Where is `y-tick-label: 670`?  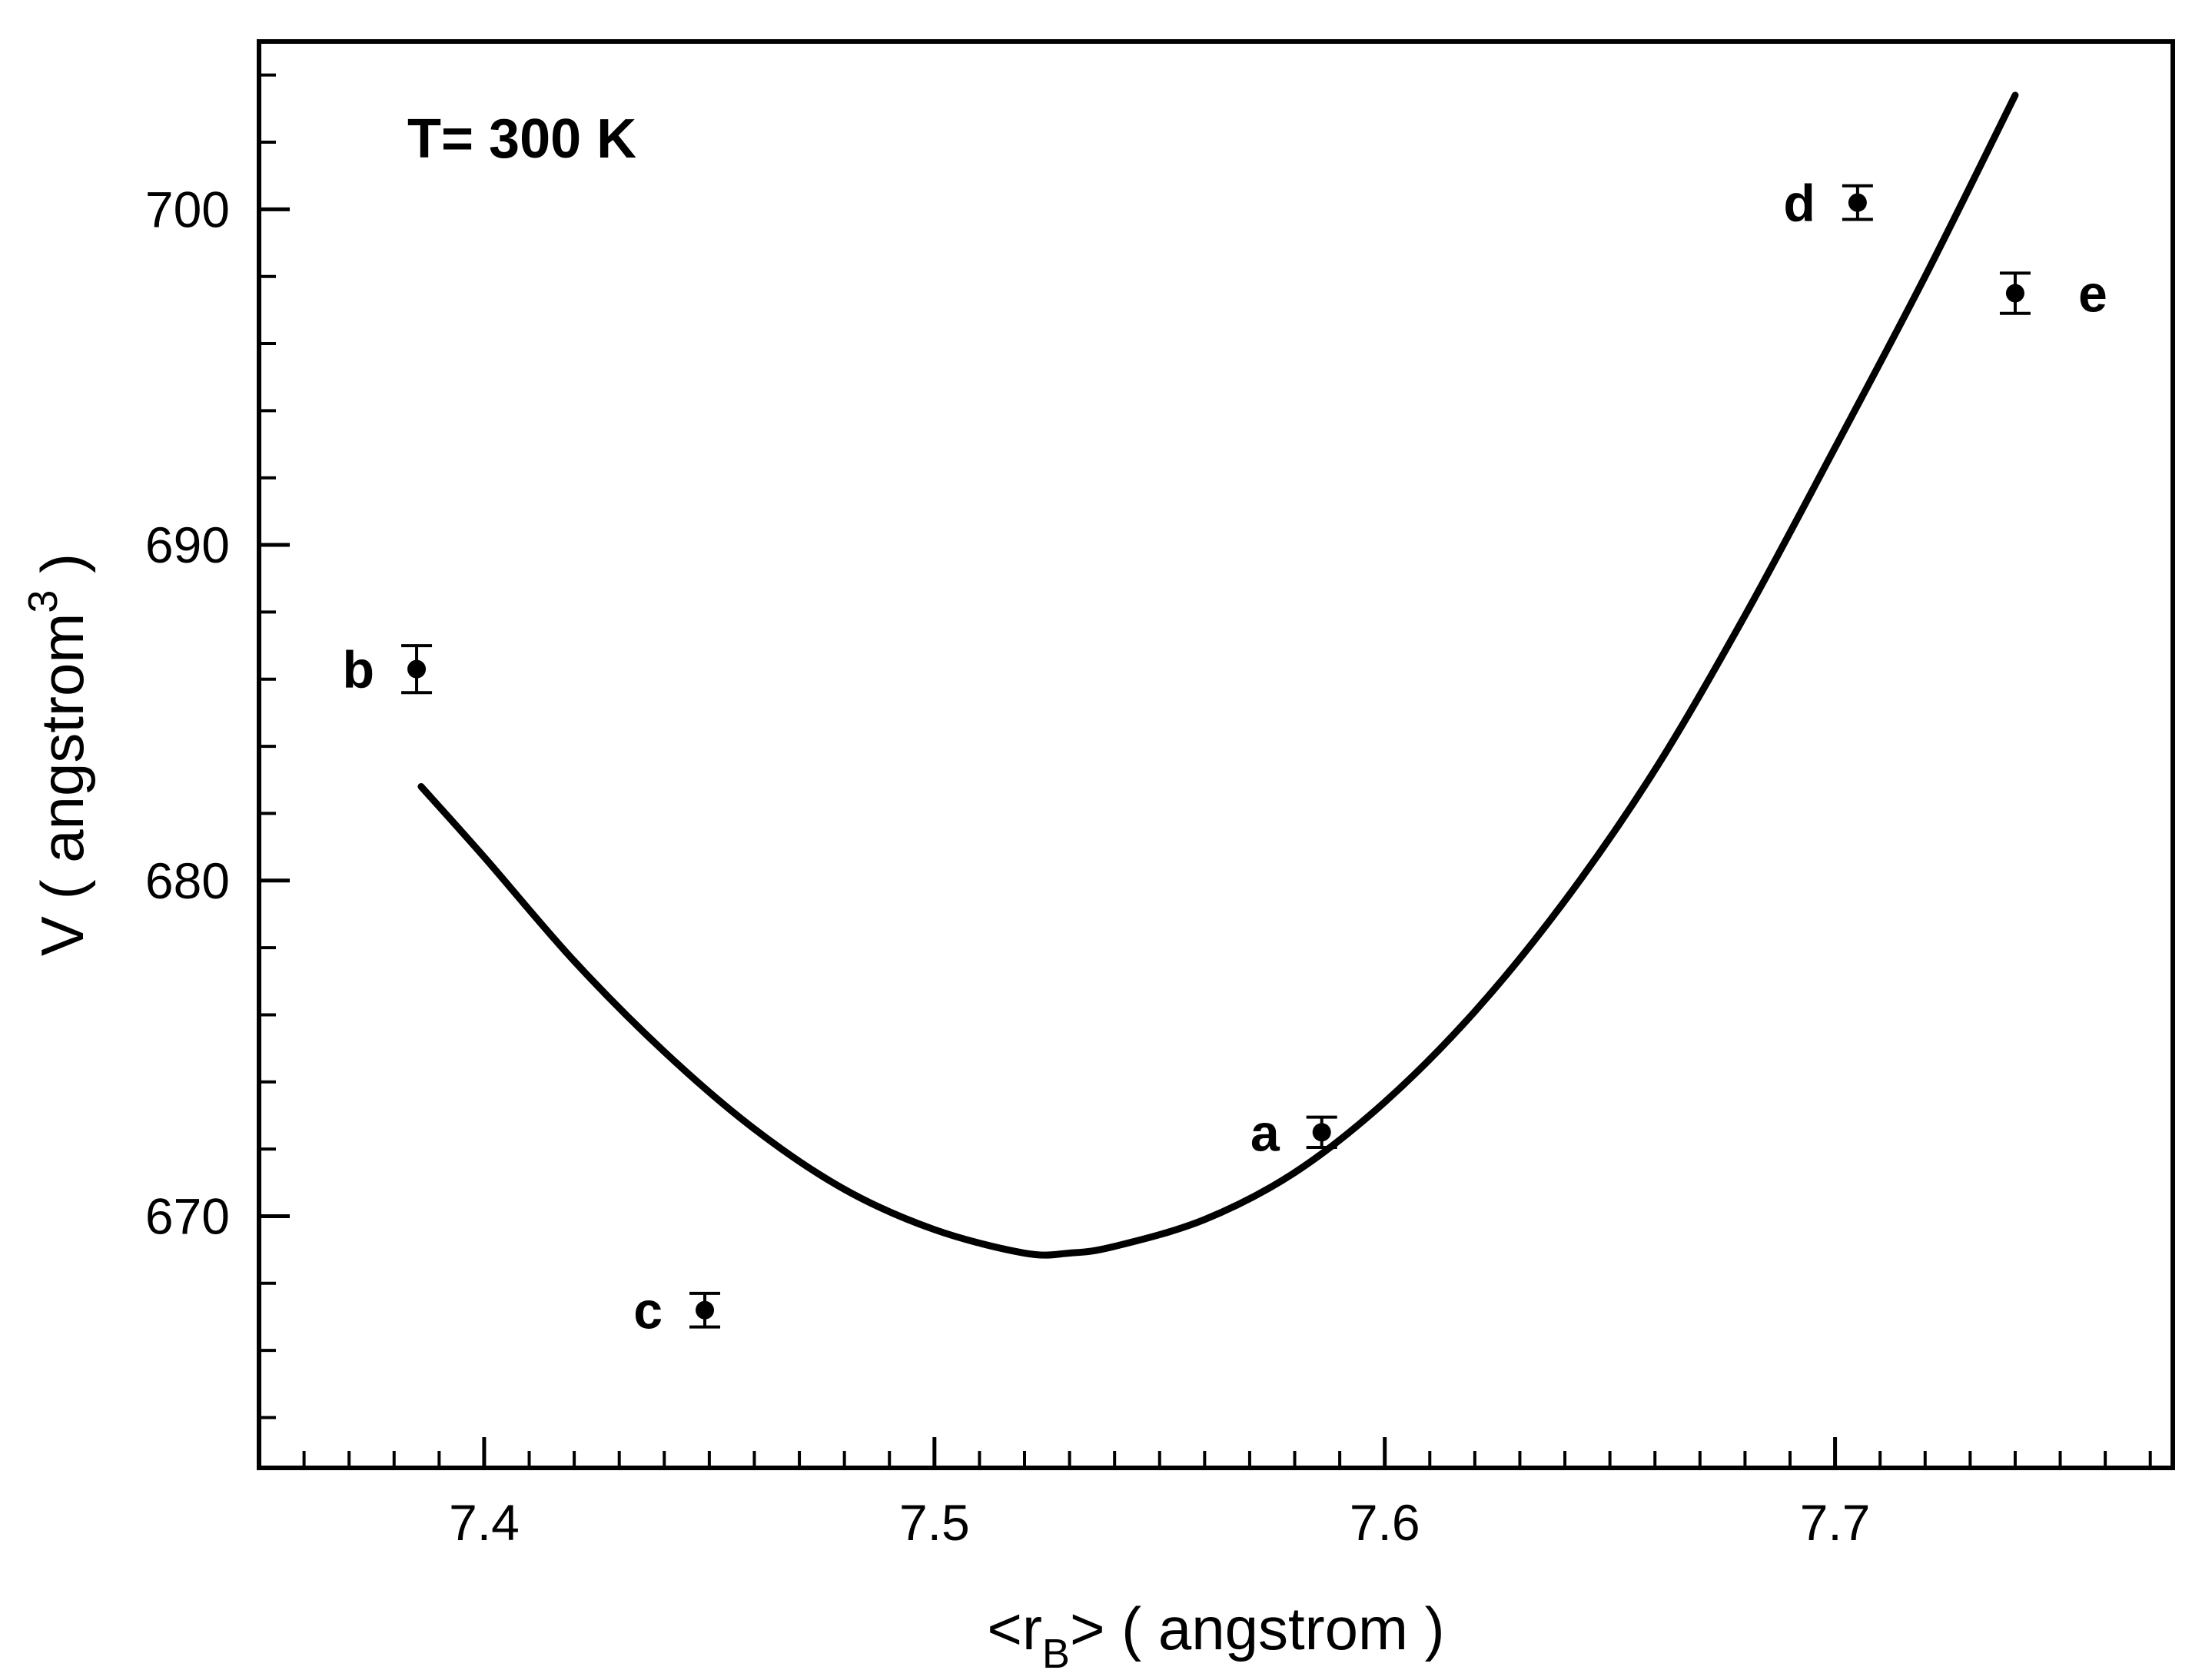 y-tick-label: 670 is located at coordinates (187, 1215).